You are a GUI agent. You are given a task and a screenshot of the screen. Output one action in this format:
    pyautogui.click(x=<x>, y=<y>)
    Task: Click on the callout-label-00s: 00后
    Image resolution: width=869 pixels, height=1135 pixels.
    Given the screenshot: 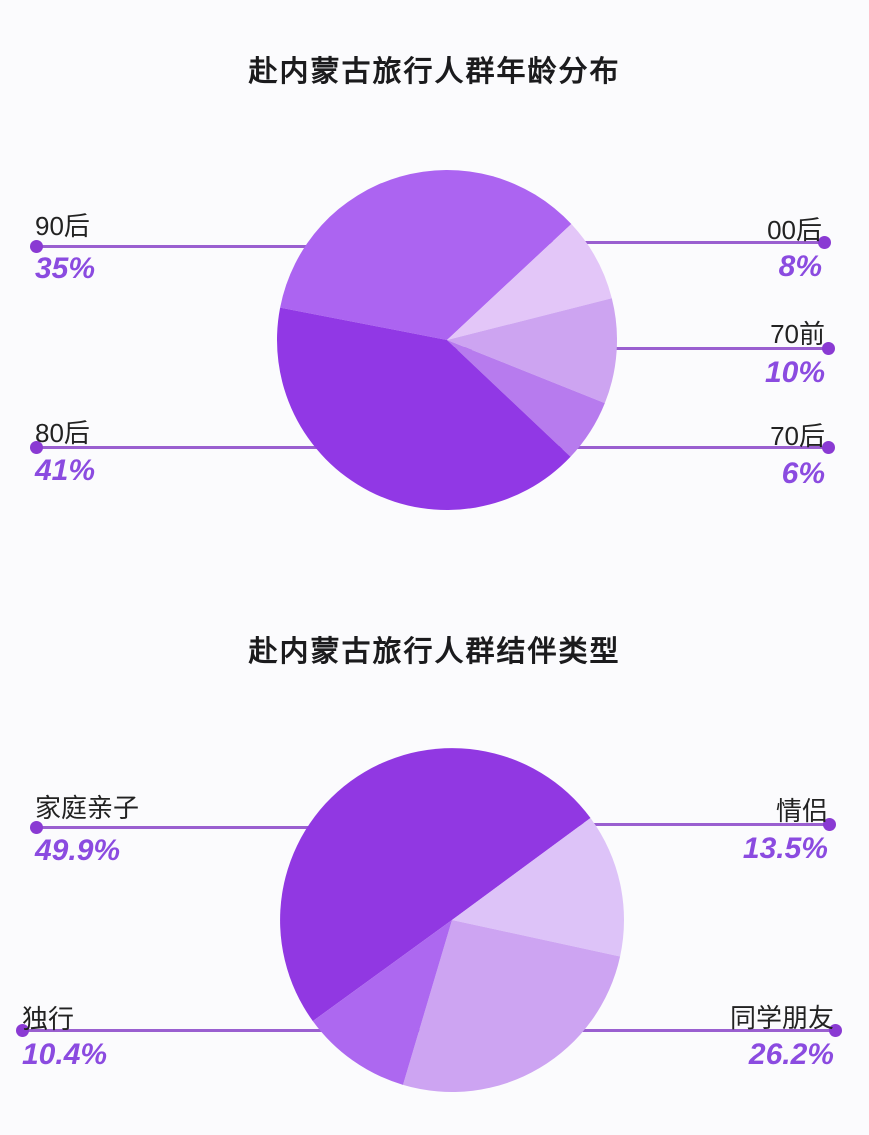 What is the action you would take?
    pyautogui.click(x=794, y=230)
    